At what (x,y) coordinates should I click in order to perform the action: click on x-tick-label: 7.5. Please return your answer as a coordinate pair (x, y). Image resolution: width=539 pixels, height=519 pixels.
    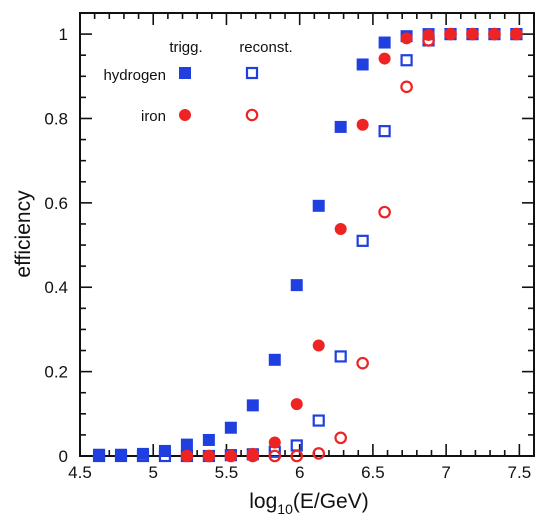
    Looking at the image, I should click on (520, 472).